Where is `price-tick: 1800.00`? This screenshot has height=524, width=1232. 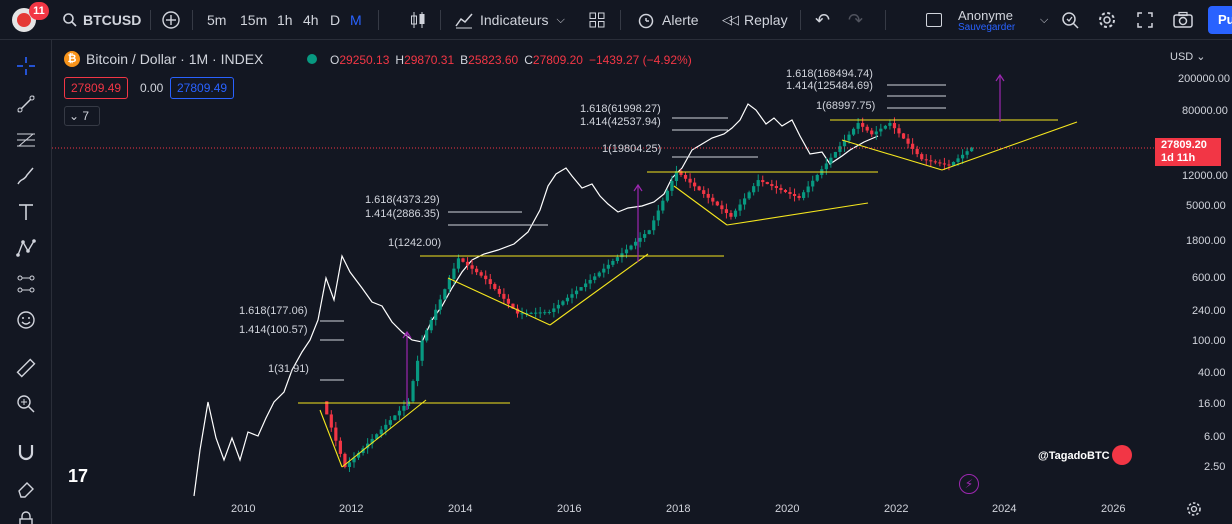 price-tick: 1800.00 is located at coordinates (1206, 241).